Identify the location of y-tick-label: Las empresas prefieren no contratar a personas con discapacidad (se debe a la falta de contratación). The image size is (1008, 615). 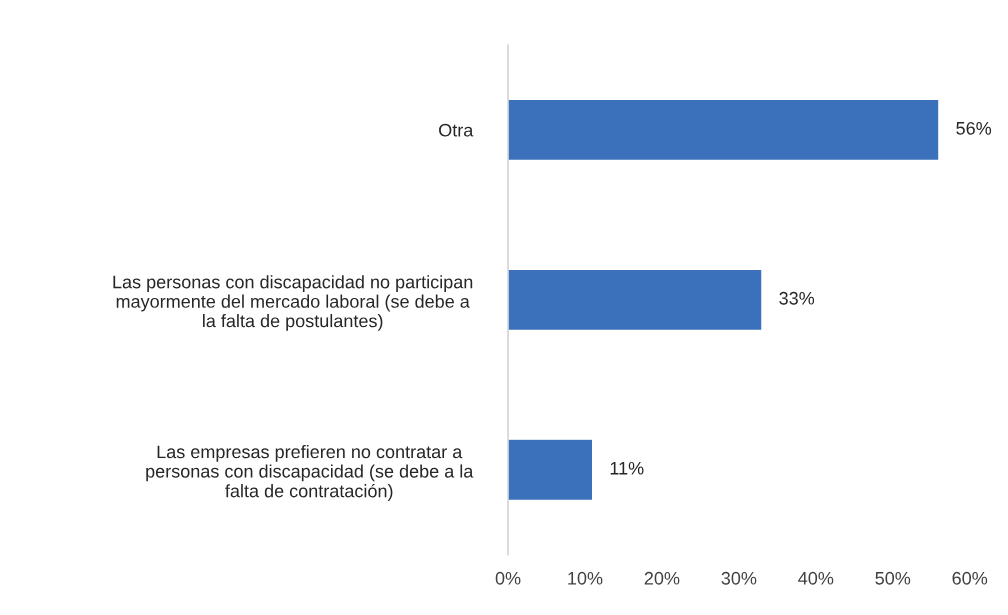
(310, 472).